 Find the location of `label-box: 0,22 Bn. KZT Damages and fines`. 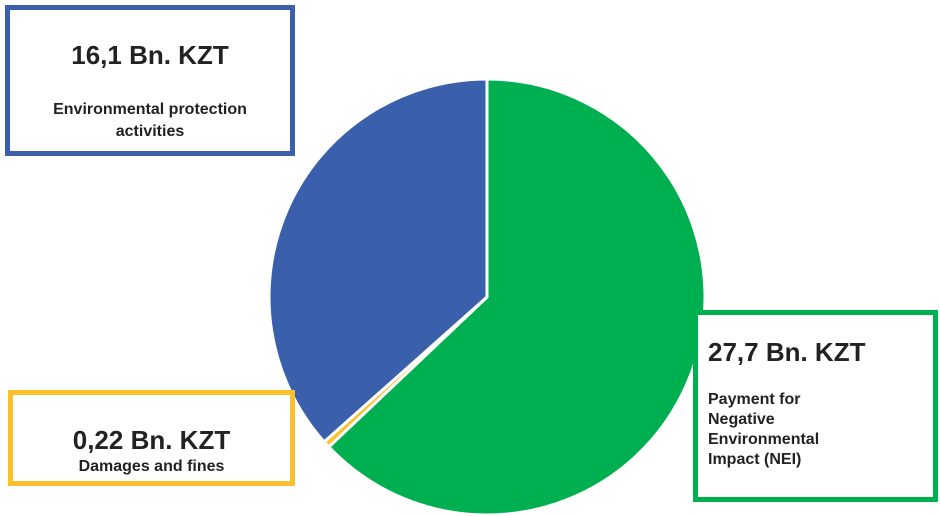

label-box: 0,22 Bn. KZT Damages and fines is located at coordinates (151, 438).